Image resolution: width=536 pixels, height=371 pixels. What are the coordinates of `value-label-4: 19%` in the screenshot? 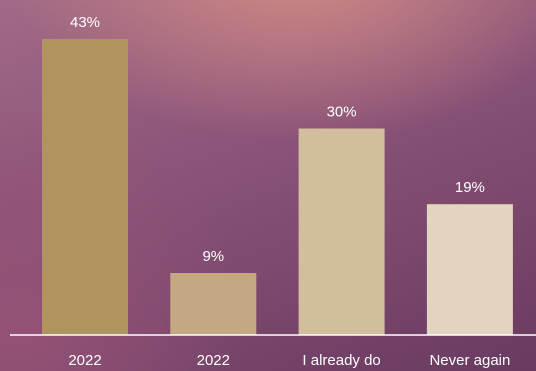 It's located at (470, 187).